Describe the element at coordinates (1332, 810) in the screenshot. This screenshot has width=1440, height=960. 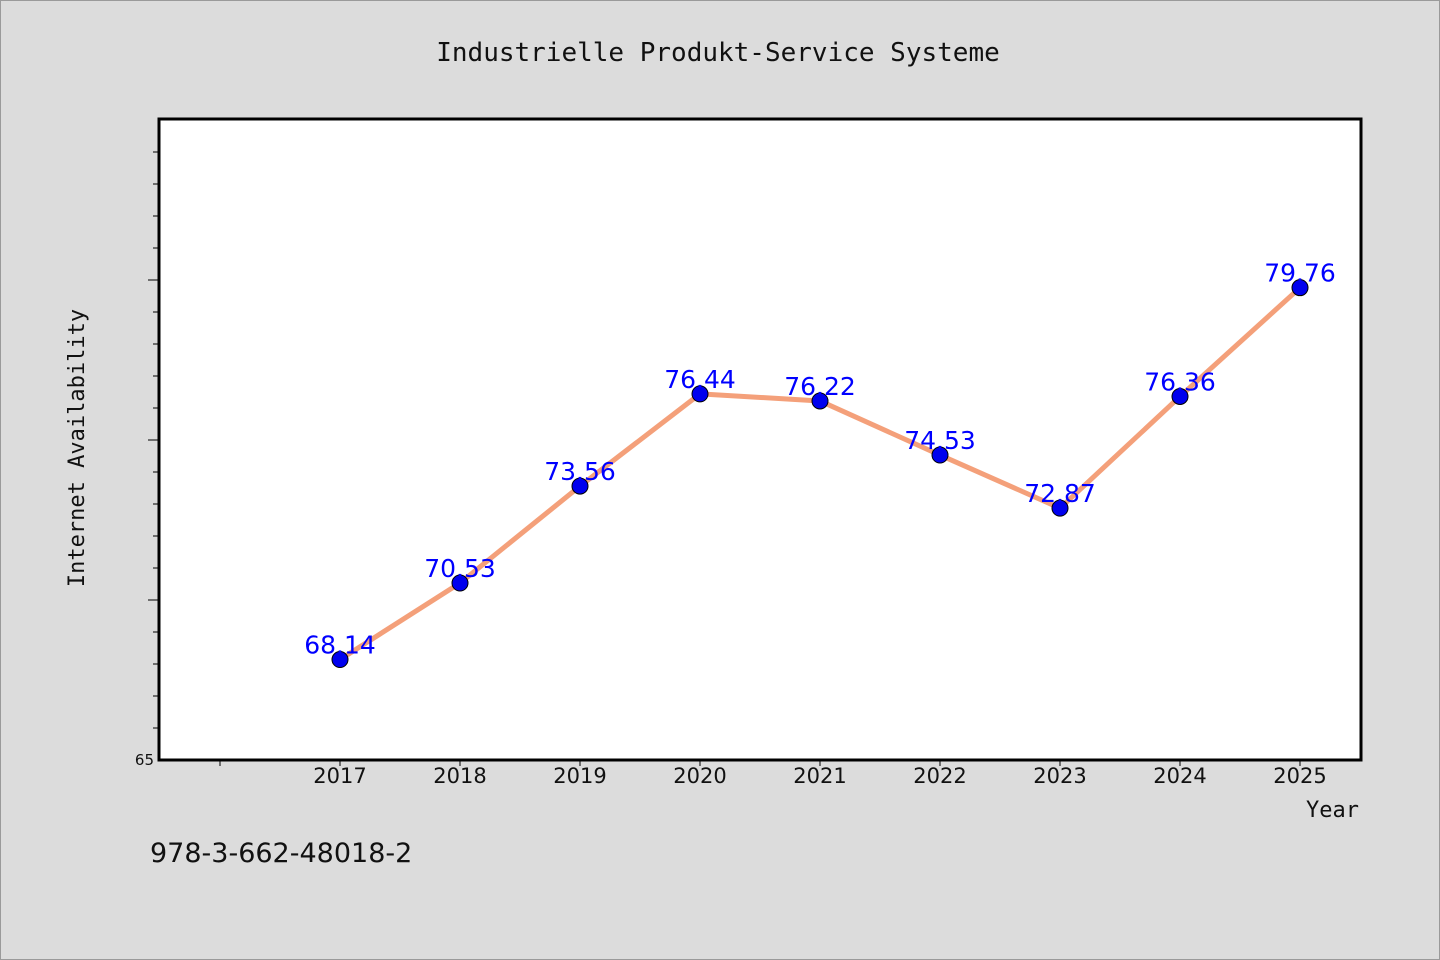
I see `x-axis-label: Year` at that location.